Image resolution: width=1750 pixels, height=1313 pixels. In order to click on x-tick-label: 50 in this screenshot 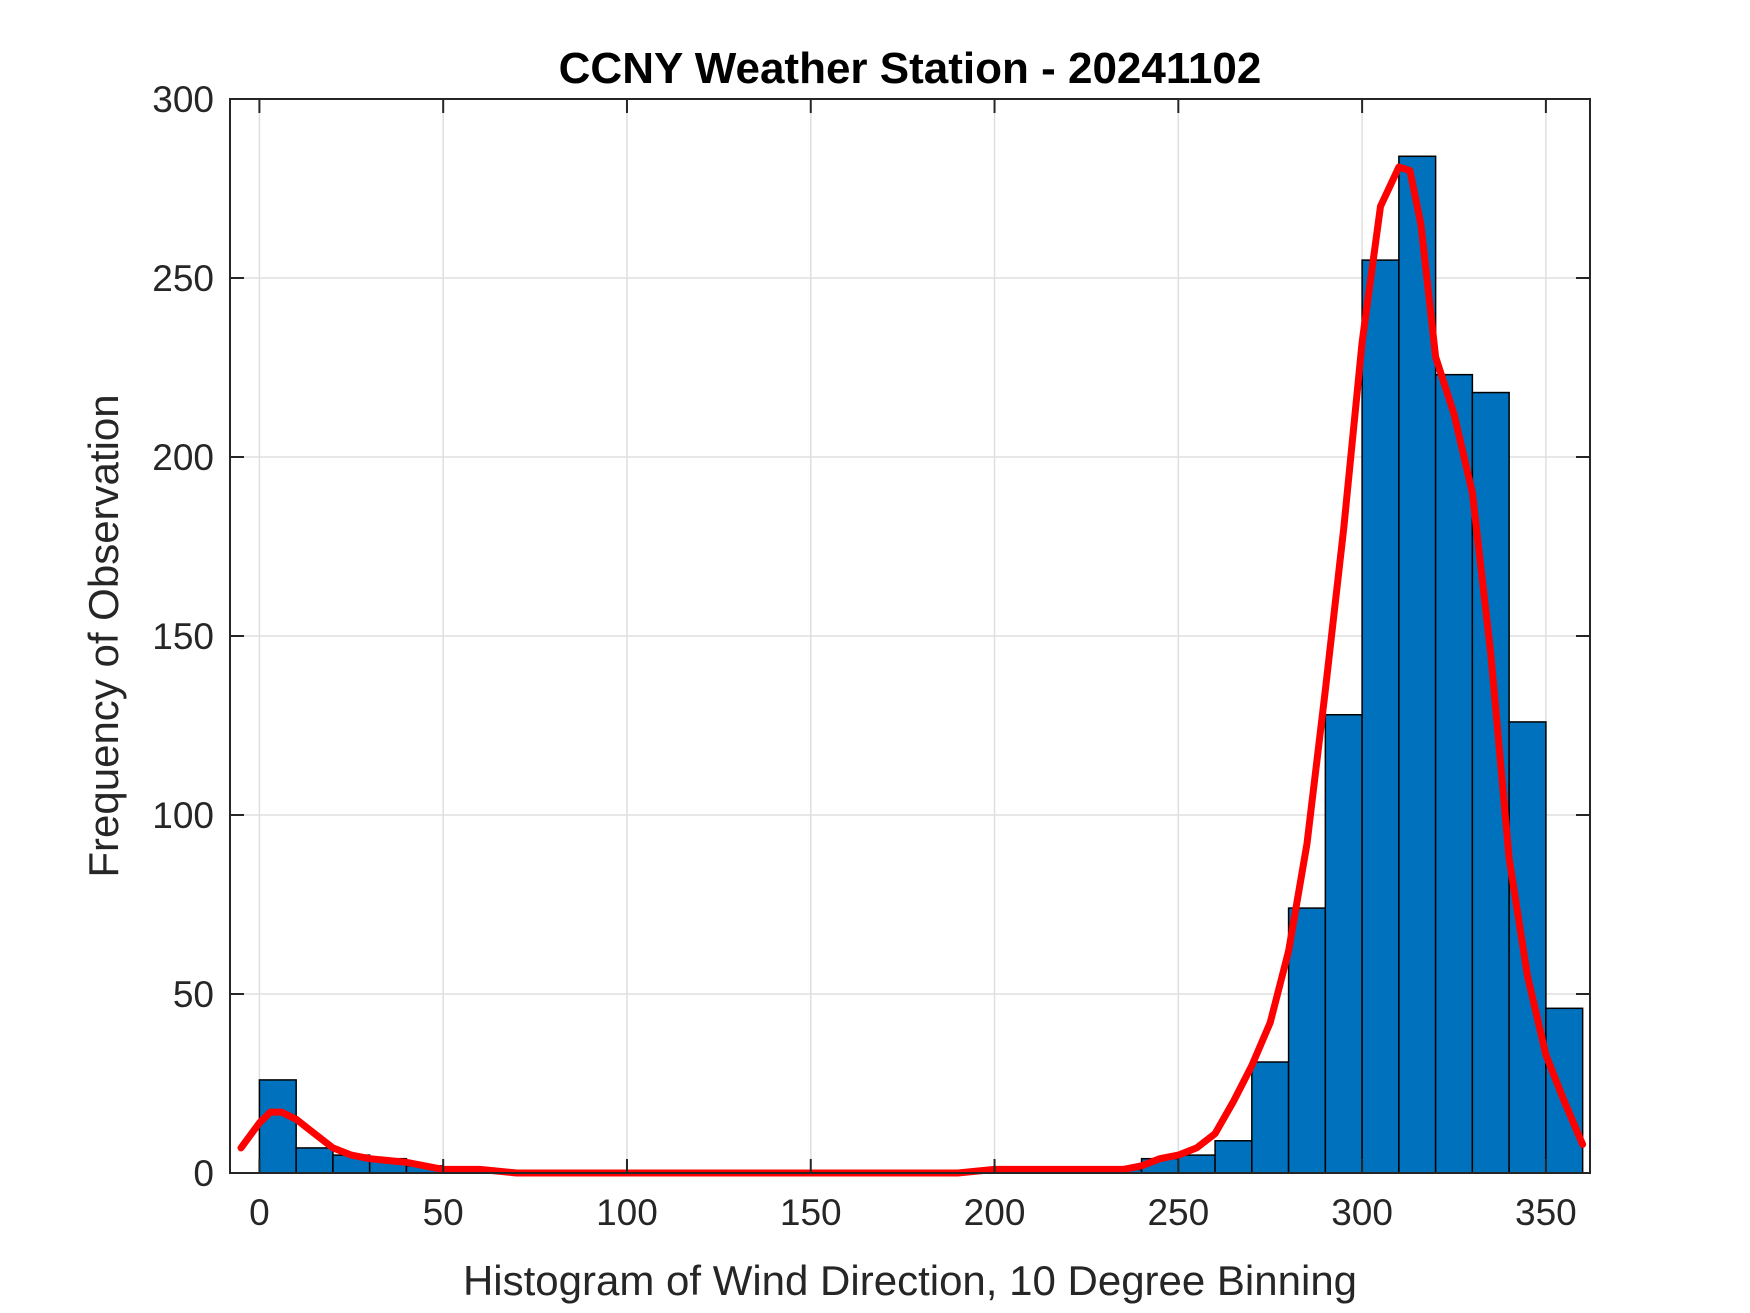, I will do `click(443, 1212)`.